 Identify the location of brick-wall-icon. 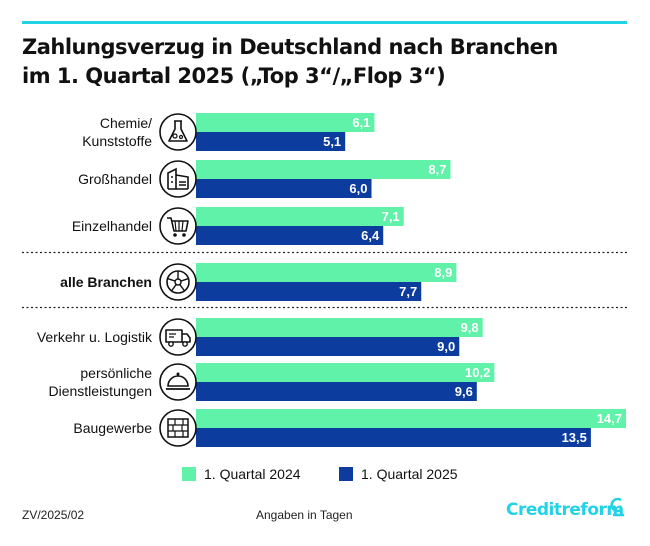
(178, 428).